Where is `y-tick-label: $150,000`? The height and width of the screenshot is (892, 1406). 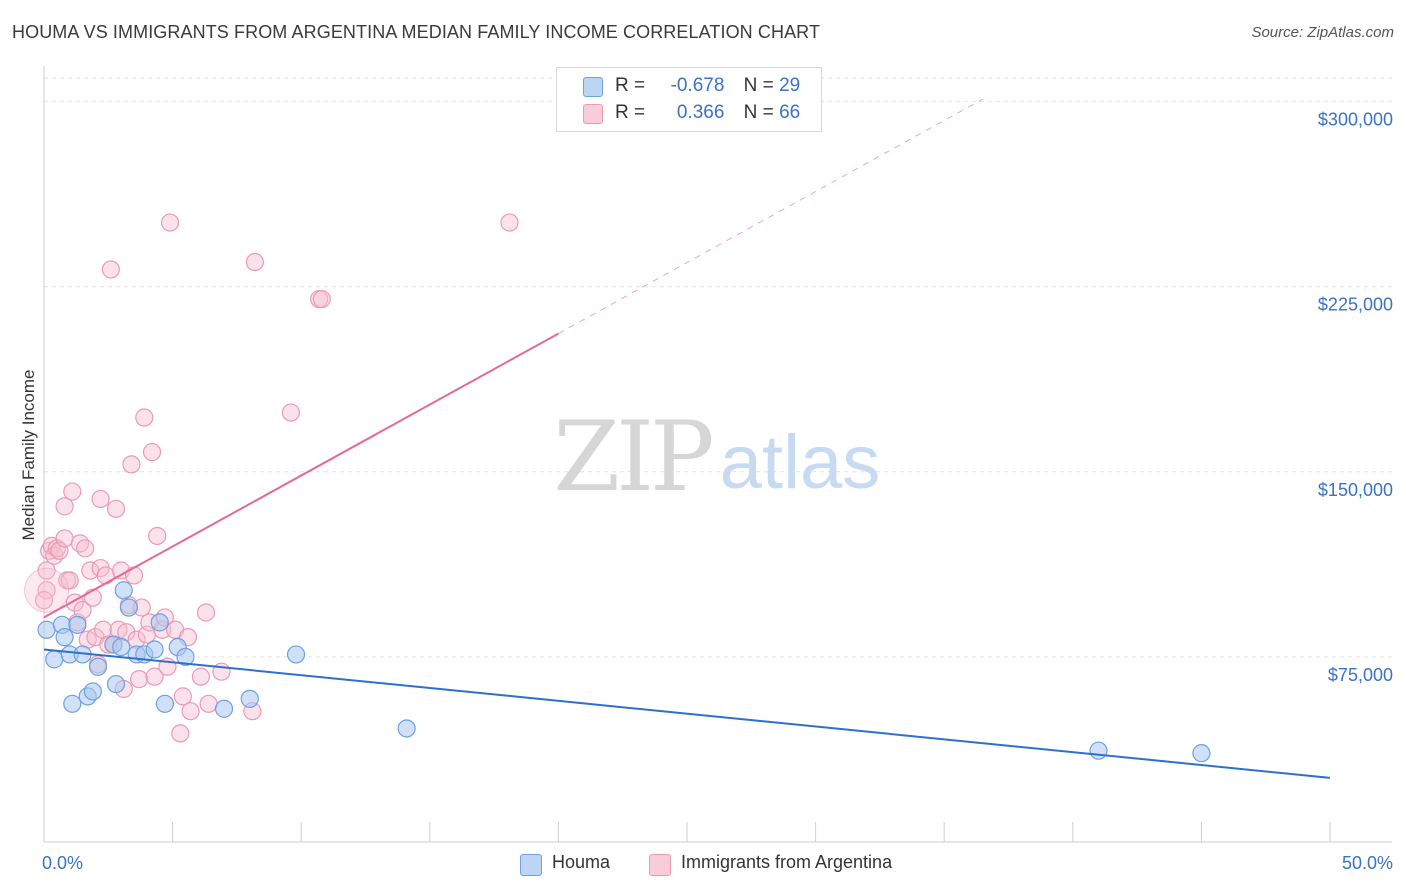
y-tick-label: $150,000 is located at coordinates (1355, 490).